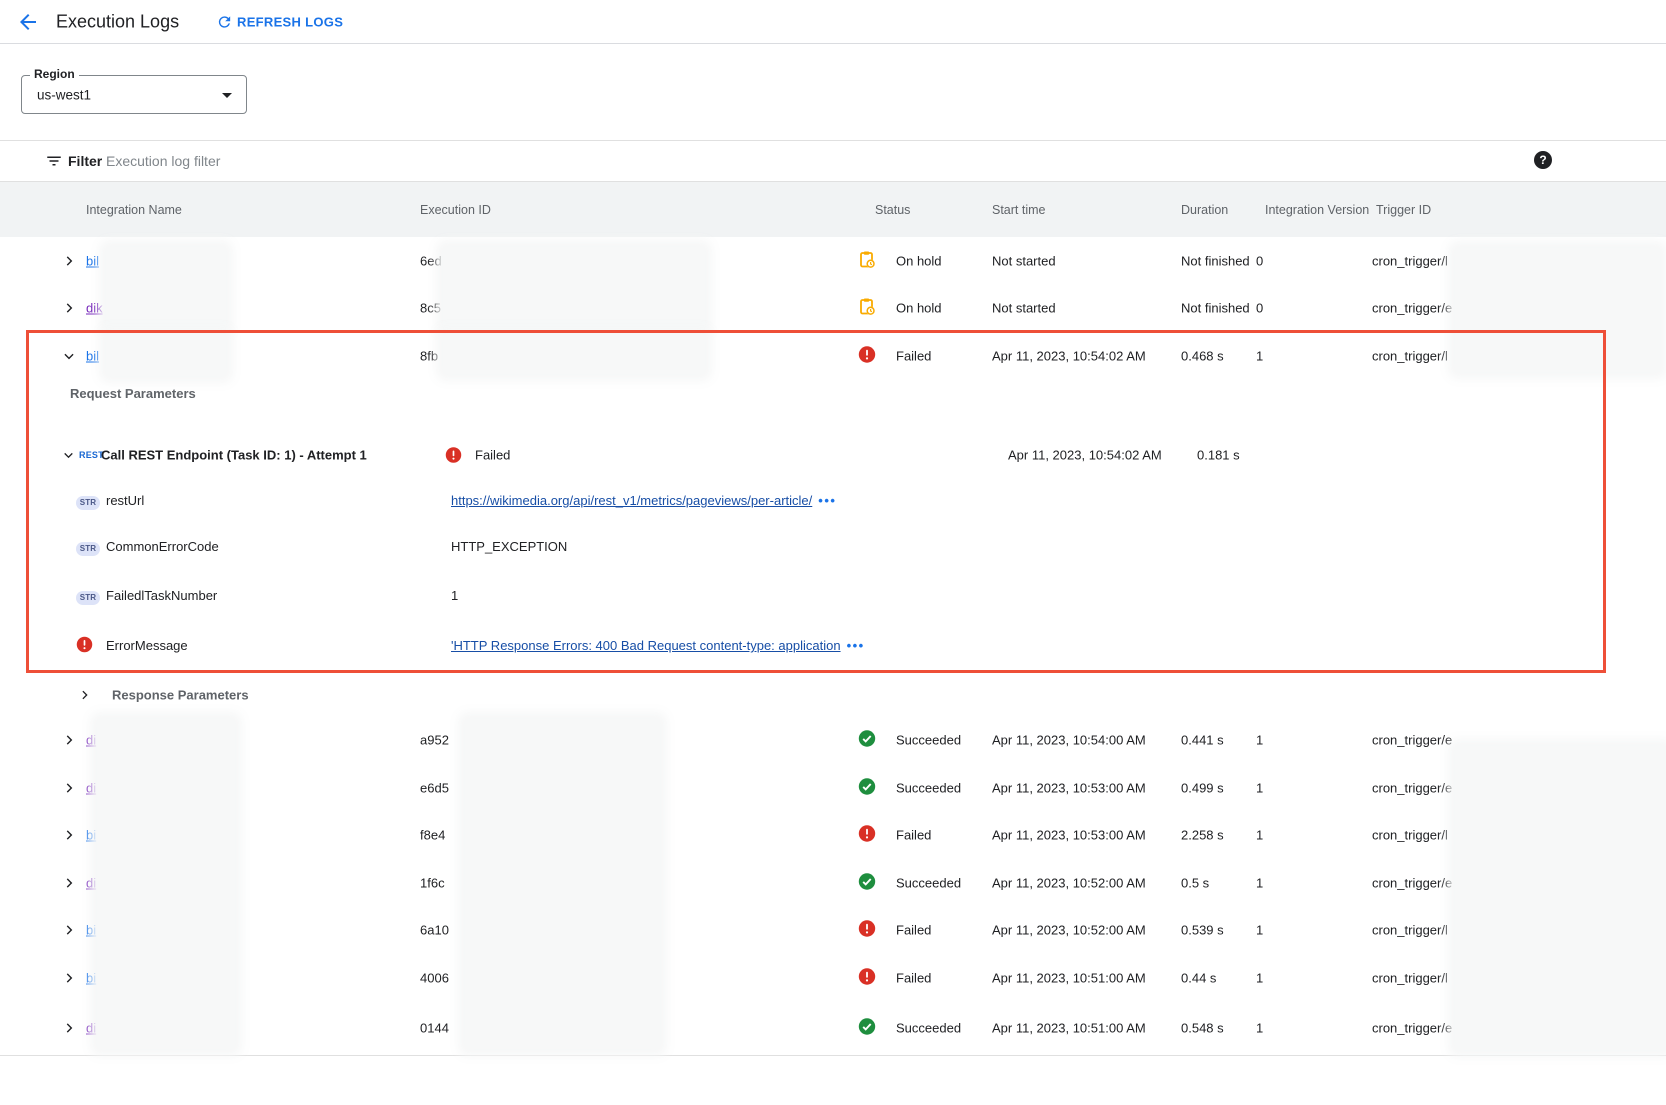 The image size is (1666, 1105). What do you see at coordinates (91, 454) in the screenshot?
I see `rest-task-logo: REST` at bounding box center [91, 454].